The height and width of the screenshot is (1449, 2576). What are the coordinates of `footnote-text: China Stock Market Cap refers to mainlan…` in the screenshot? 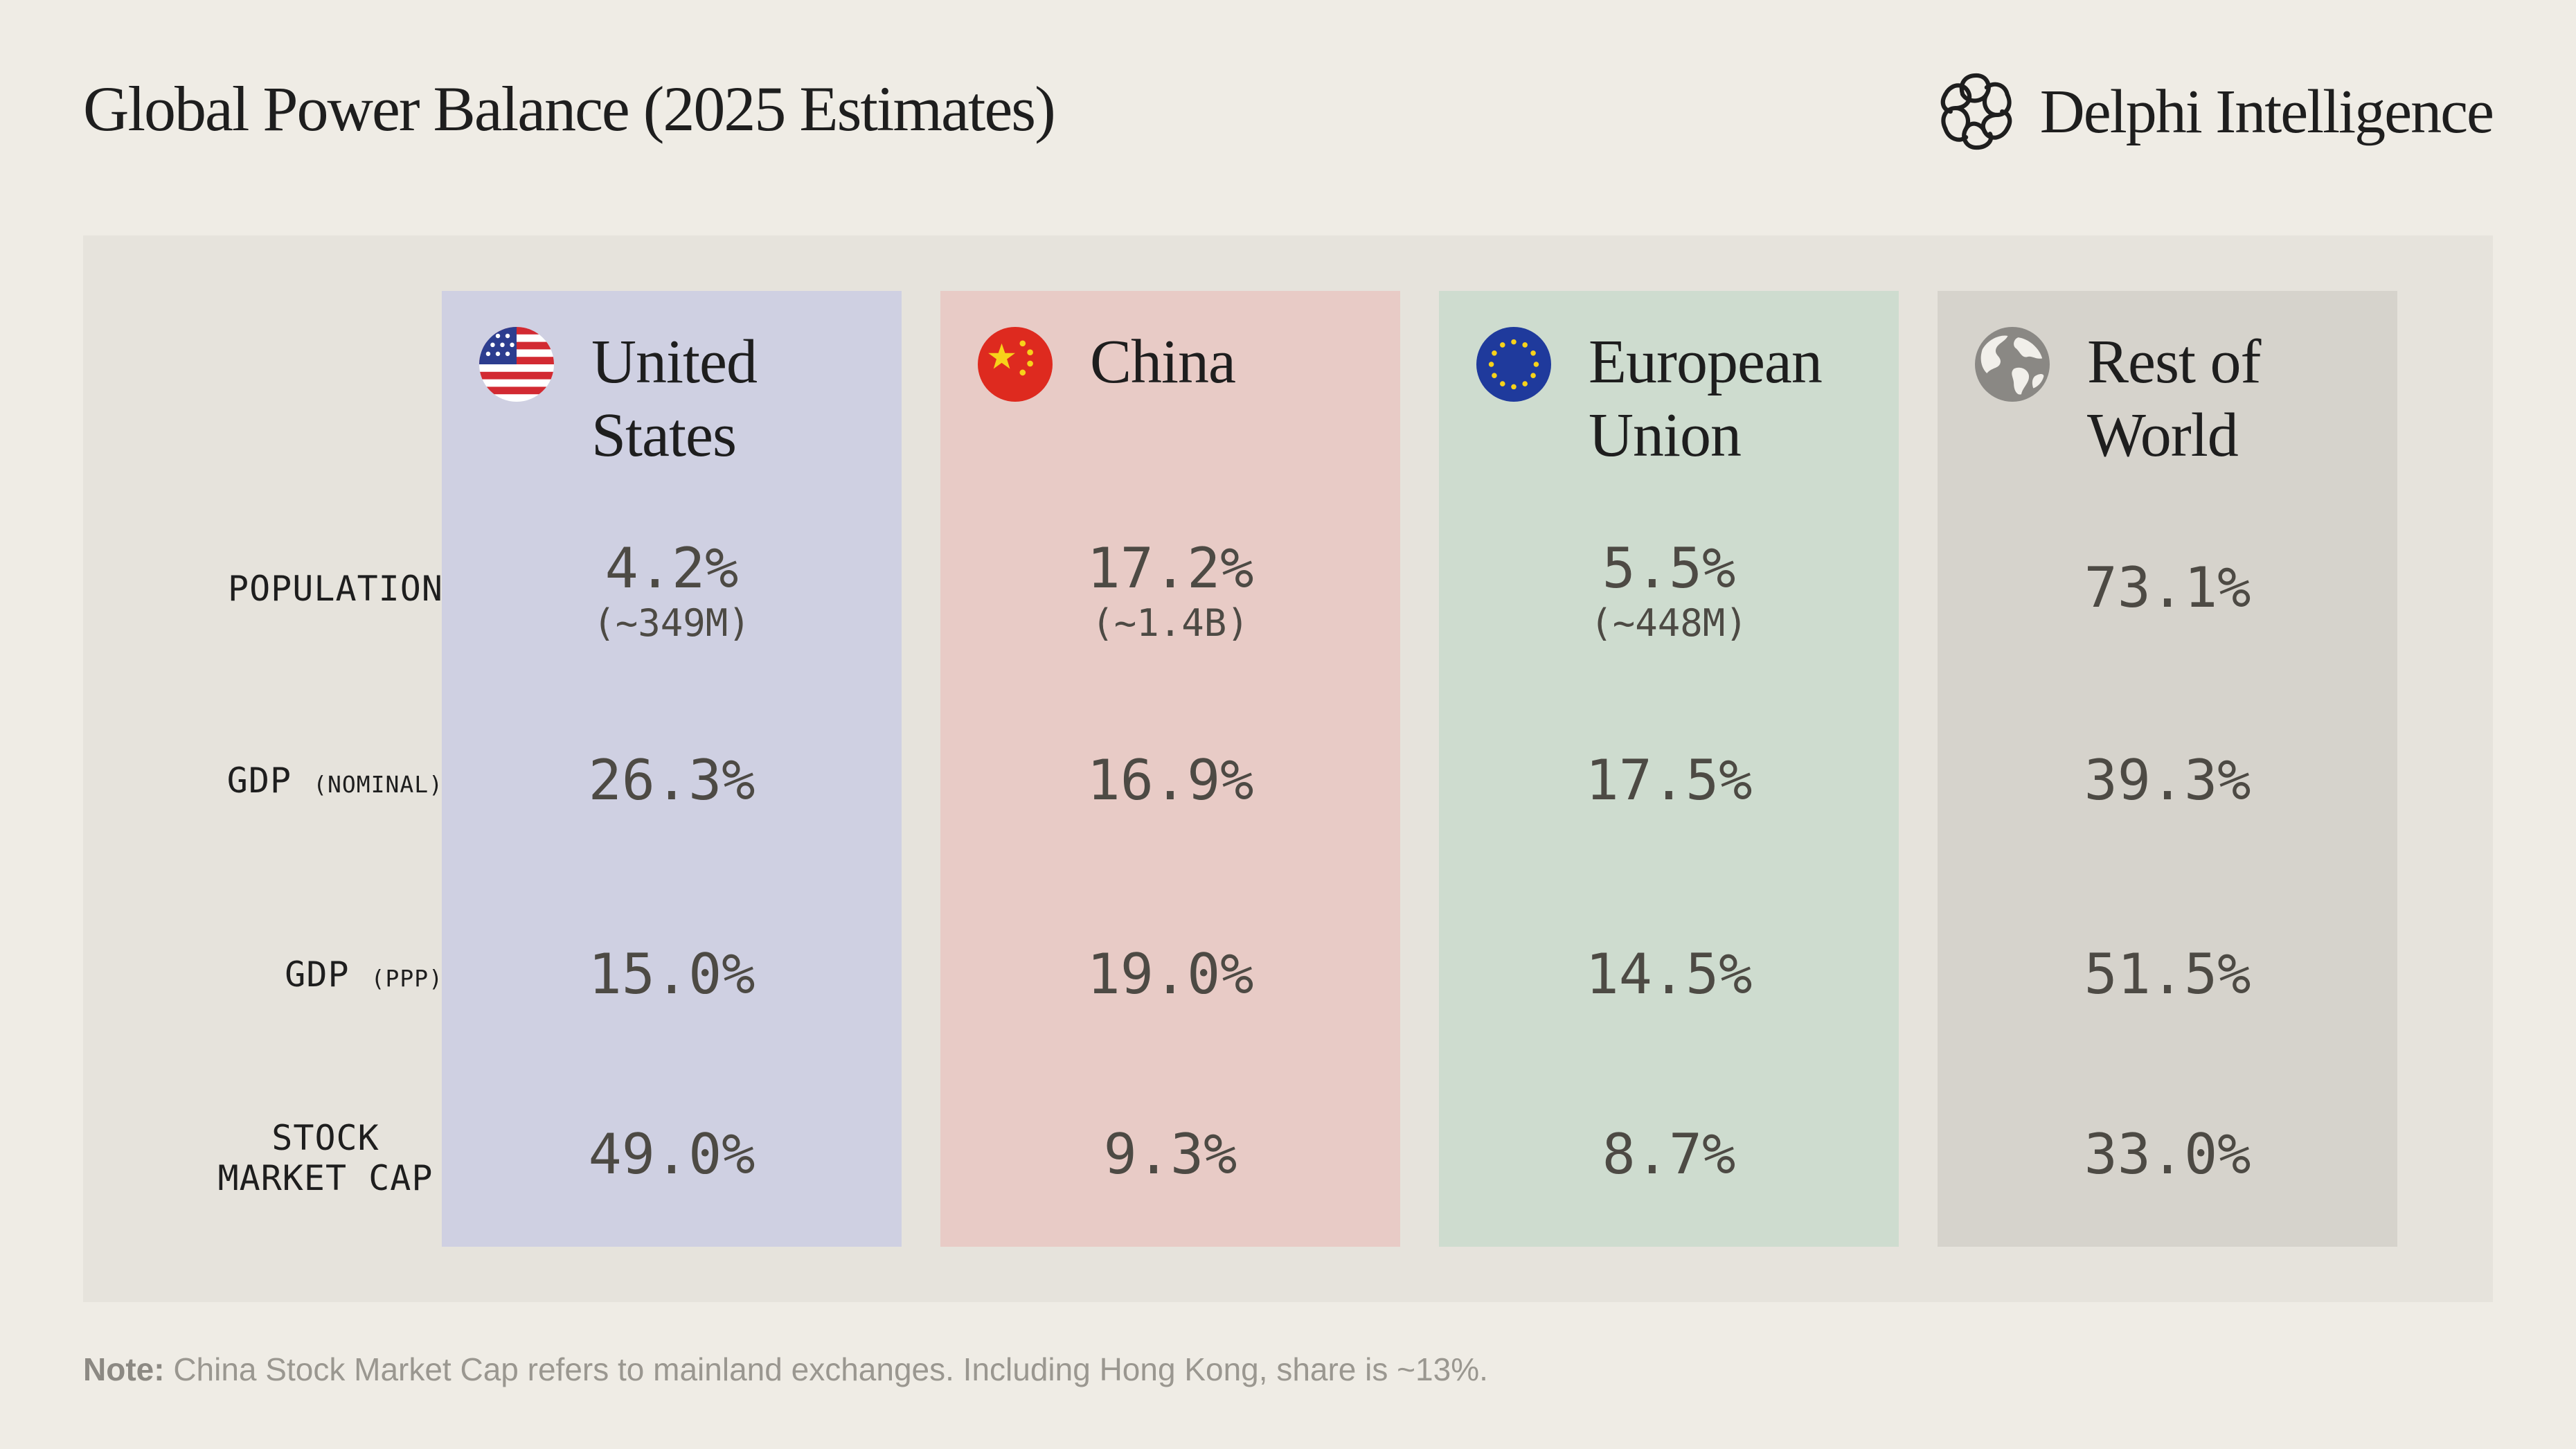 It's located at (830, 1369).